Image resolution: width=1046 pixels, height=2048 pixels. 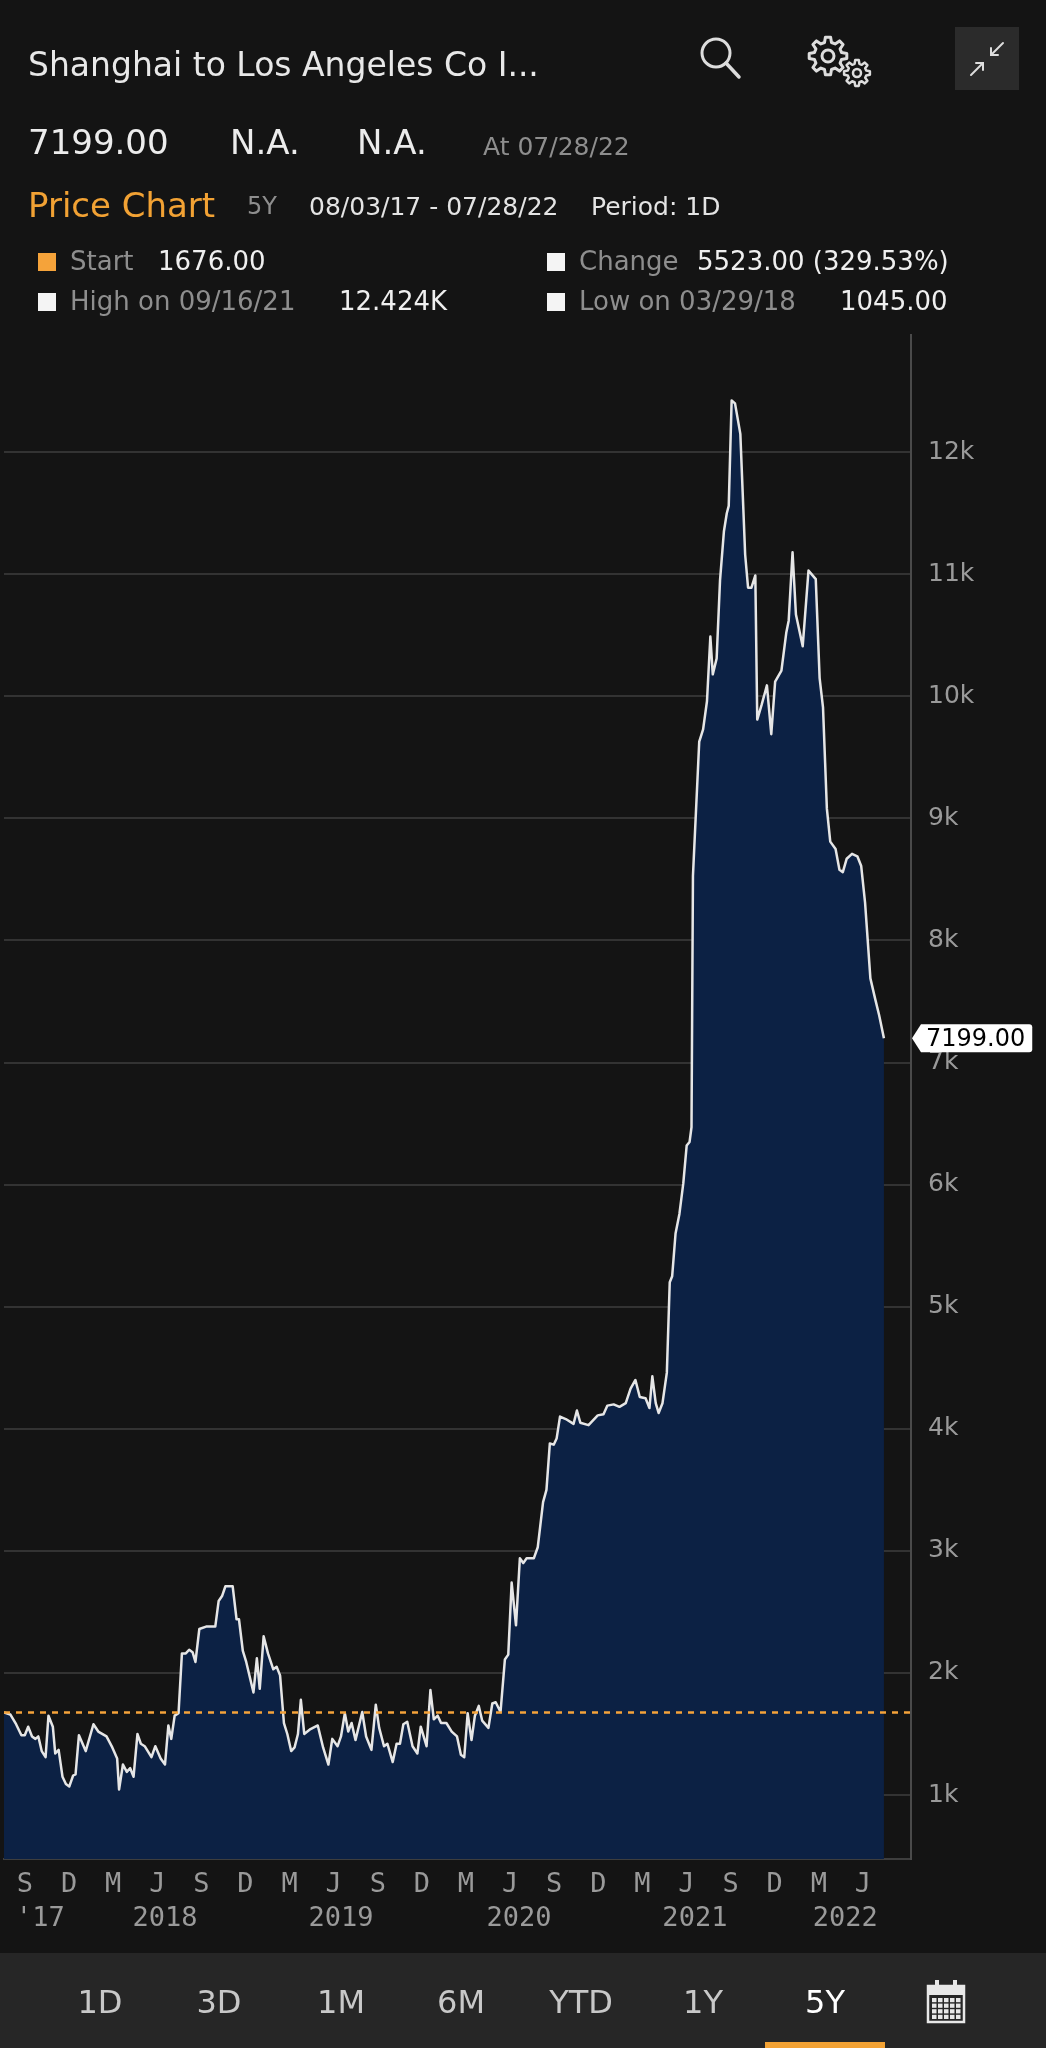 I want to click on x-tick-label: 2018, so click(x=165, y=1917).